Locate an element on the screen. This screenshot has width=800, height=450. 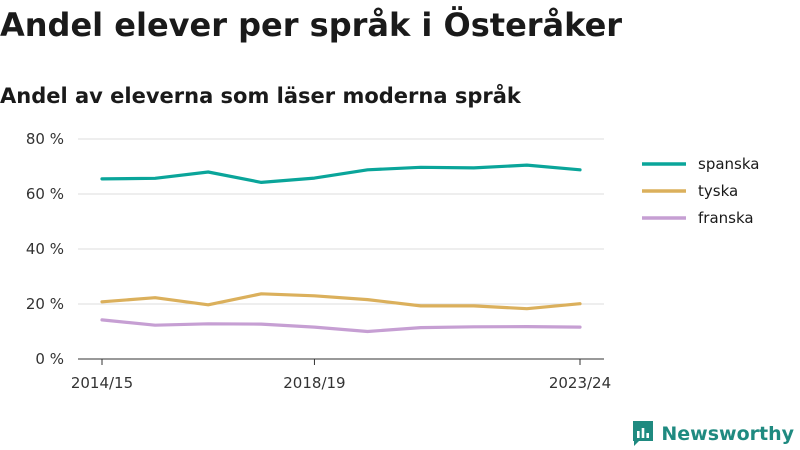
y-tick-label: 40 % is located at coordinates (45, 249).